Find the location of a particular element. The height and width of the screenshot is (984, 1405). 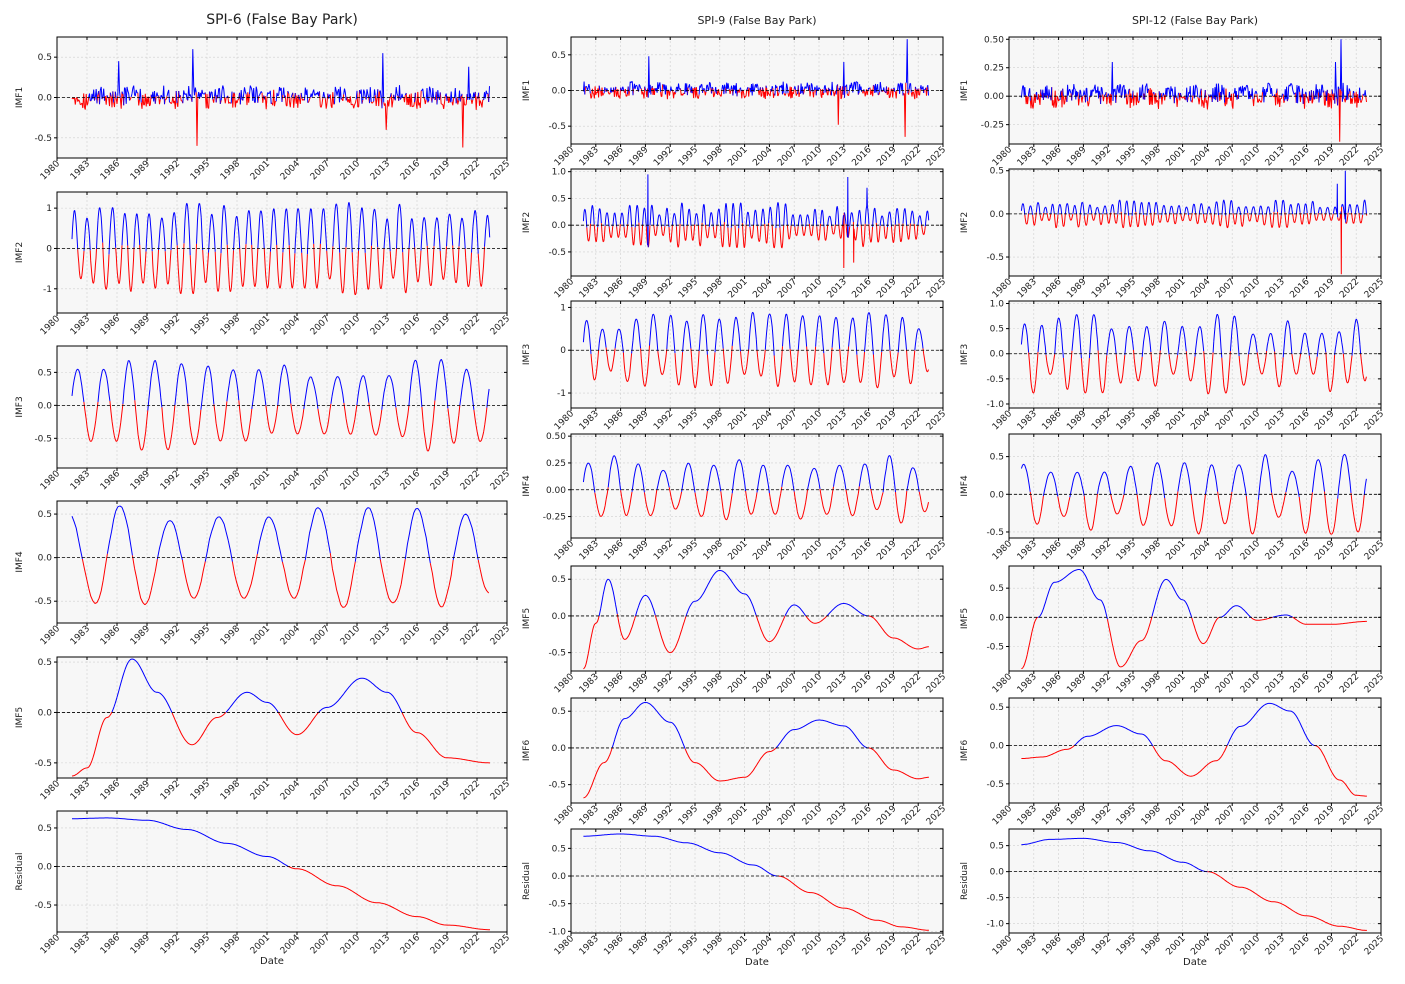

x-tick-label: 1998 is located at coordinates (713, 815).